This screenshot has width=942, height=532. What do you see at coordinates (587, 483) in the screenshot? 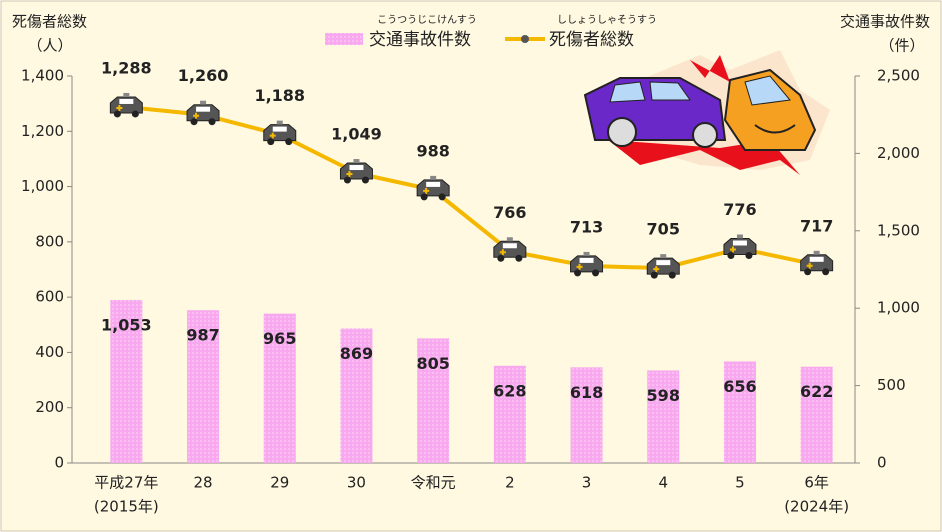
I see `x-tick-label: 3` at bounding box center [587, 483].